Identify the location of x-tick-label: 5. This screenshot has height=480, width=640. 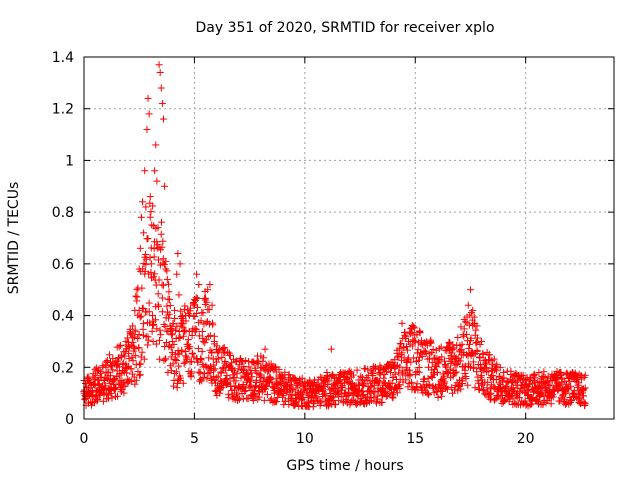
(194, 439).